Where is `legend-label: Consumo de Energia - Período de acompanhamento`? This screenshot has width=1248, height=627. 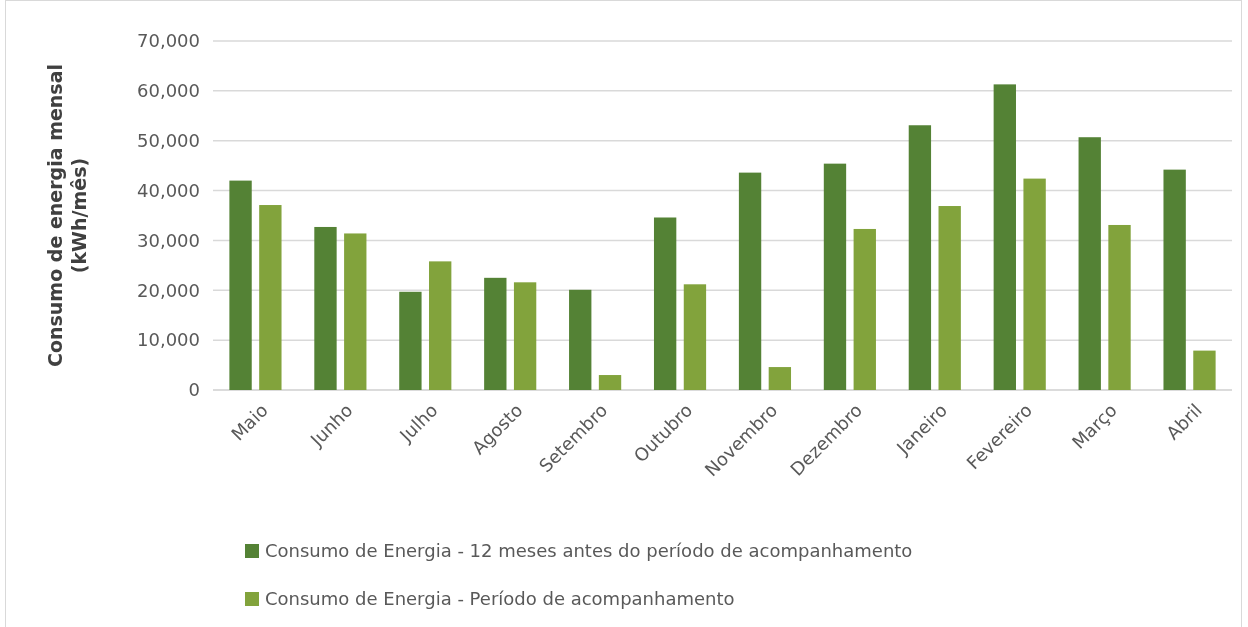 legend-label: Consumo de Energia - Período de acompanhamento is located at coordinates (500, 598).